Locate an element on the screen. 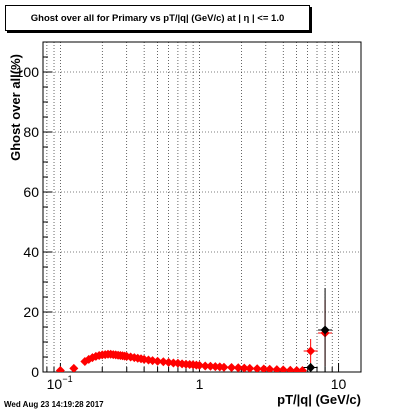  y-tick-label: 0 is located at coordinates (35, 372).